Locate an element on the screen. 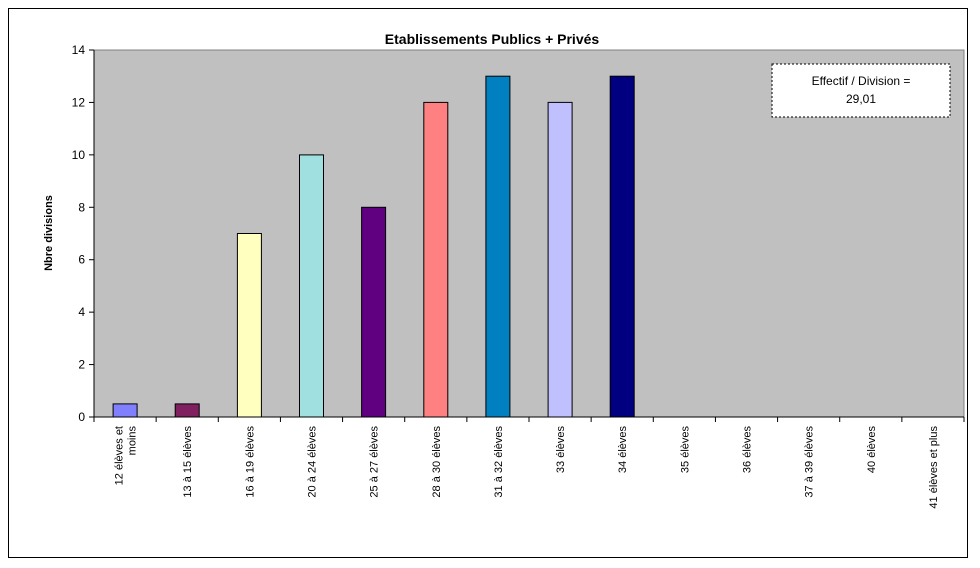 Image resolution: width=980 pixels, height=568 pixels. y-tick-label: 8 is located at coordinates (81, 207).